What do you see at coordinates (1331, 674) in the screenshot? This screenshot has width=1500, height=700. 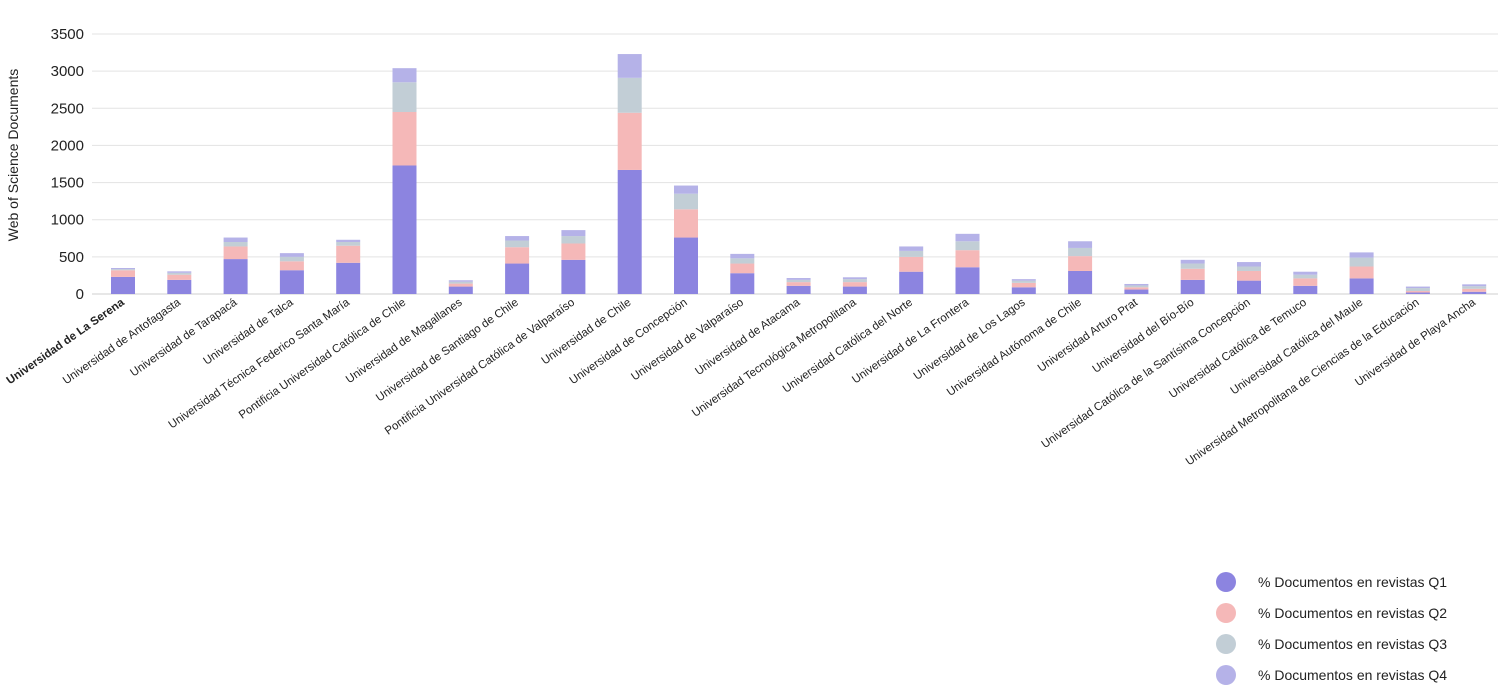 I see `legend-item-q4: % Documentos en revistas Q4` at bounding box center [1331, 674].